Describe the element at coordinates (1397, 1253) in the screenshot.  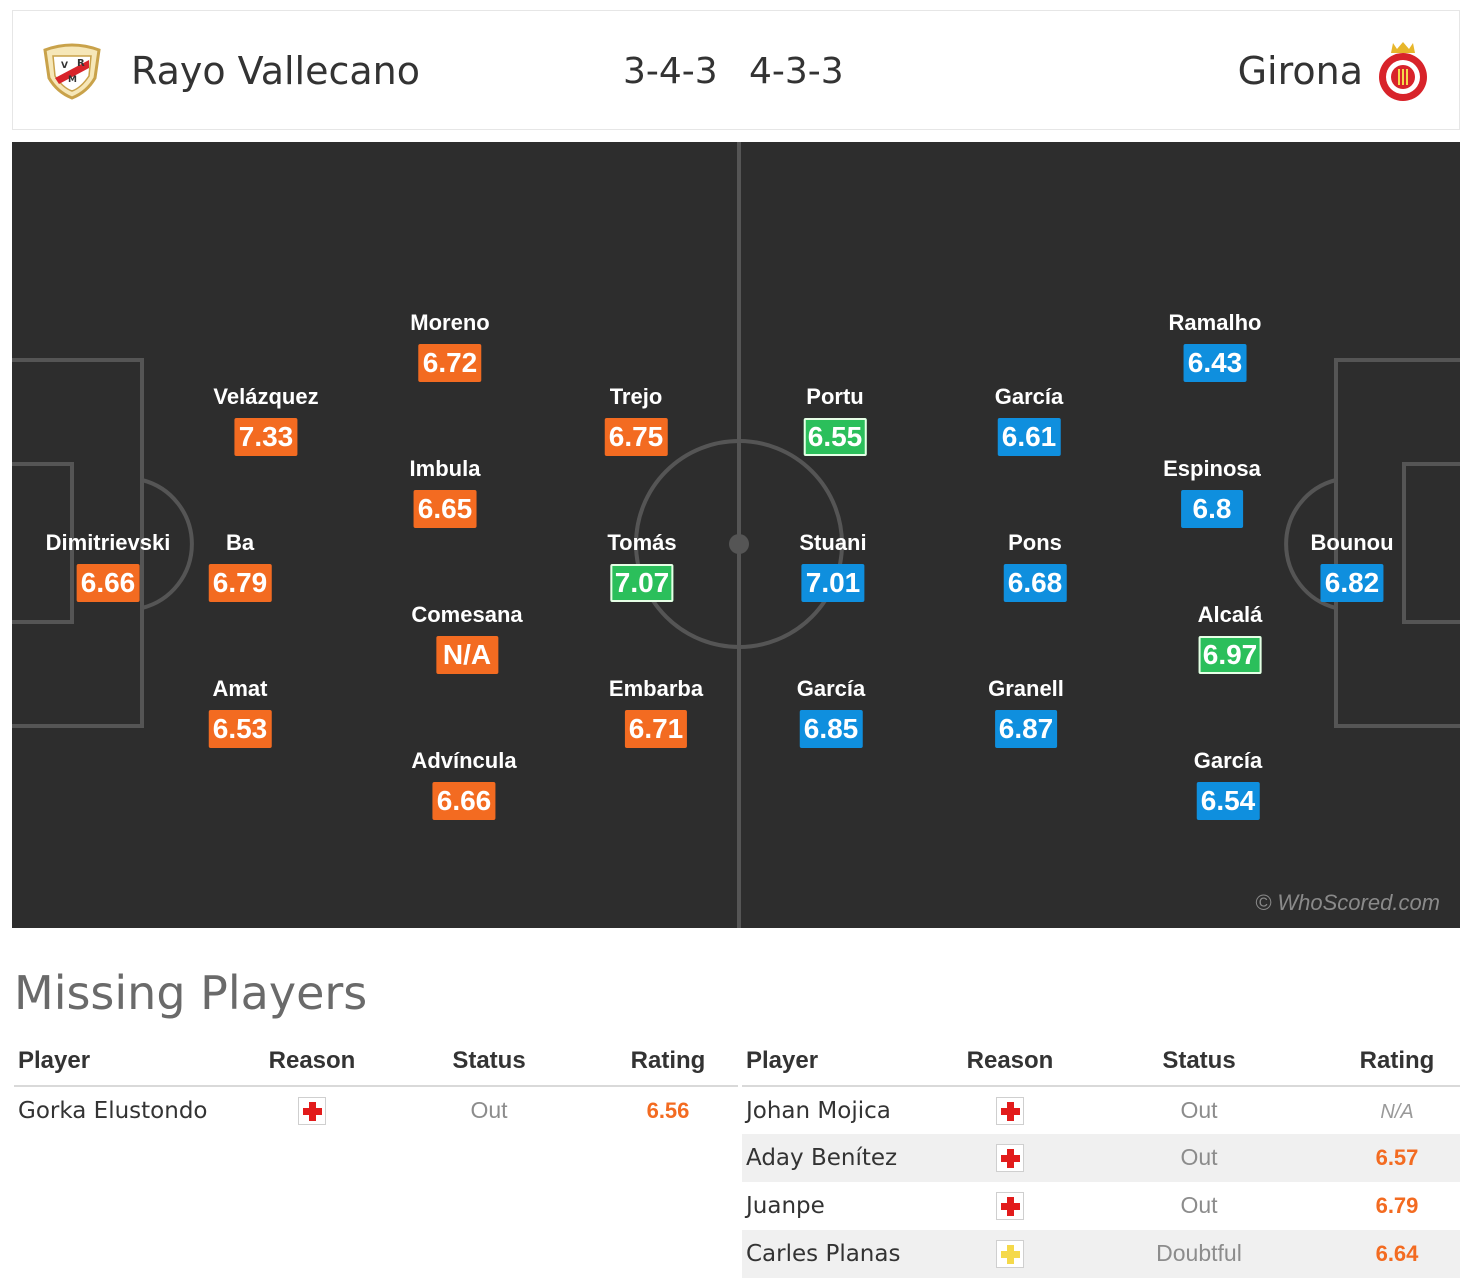
I see `missing-rating: 6.64` at that location.